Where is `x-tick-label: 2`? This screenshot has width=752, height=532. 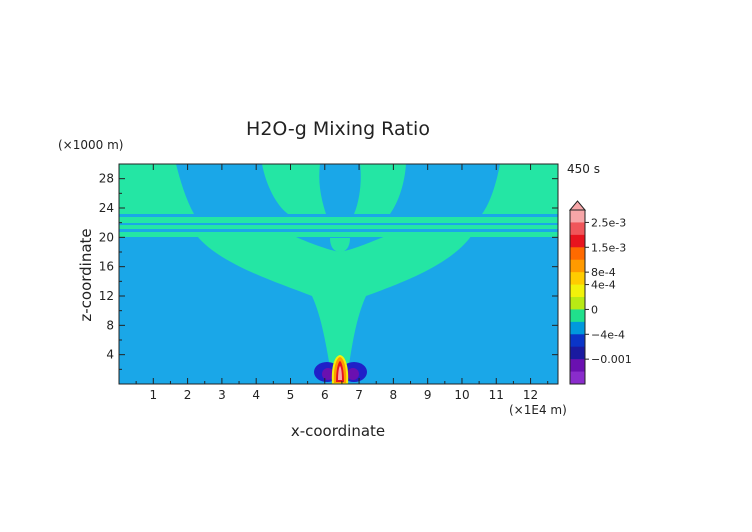 x-tick-label: 2 is located at coordinates (188, 395).